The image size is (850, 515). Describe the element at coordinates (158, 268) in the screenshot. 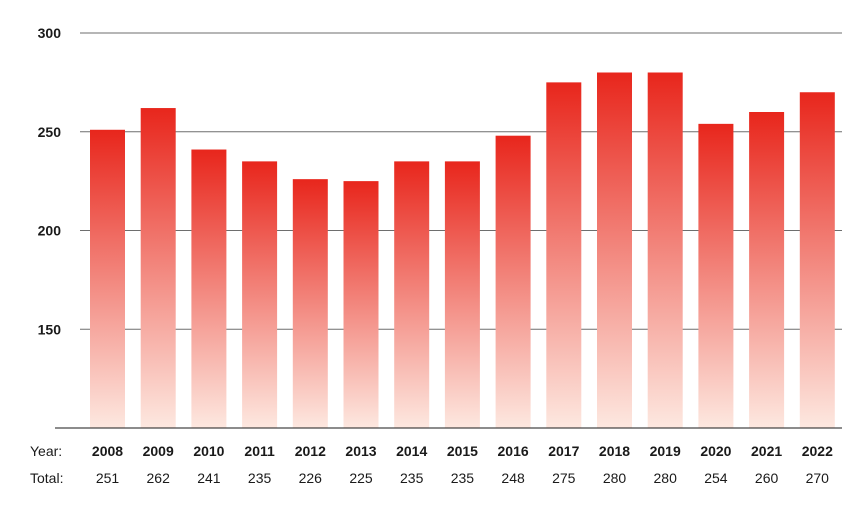

I see `bar-2009` at that location.